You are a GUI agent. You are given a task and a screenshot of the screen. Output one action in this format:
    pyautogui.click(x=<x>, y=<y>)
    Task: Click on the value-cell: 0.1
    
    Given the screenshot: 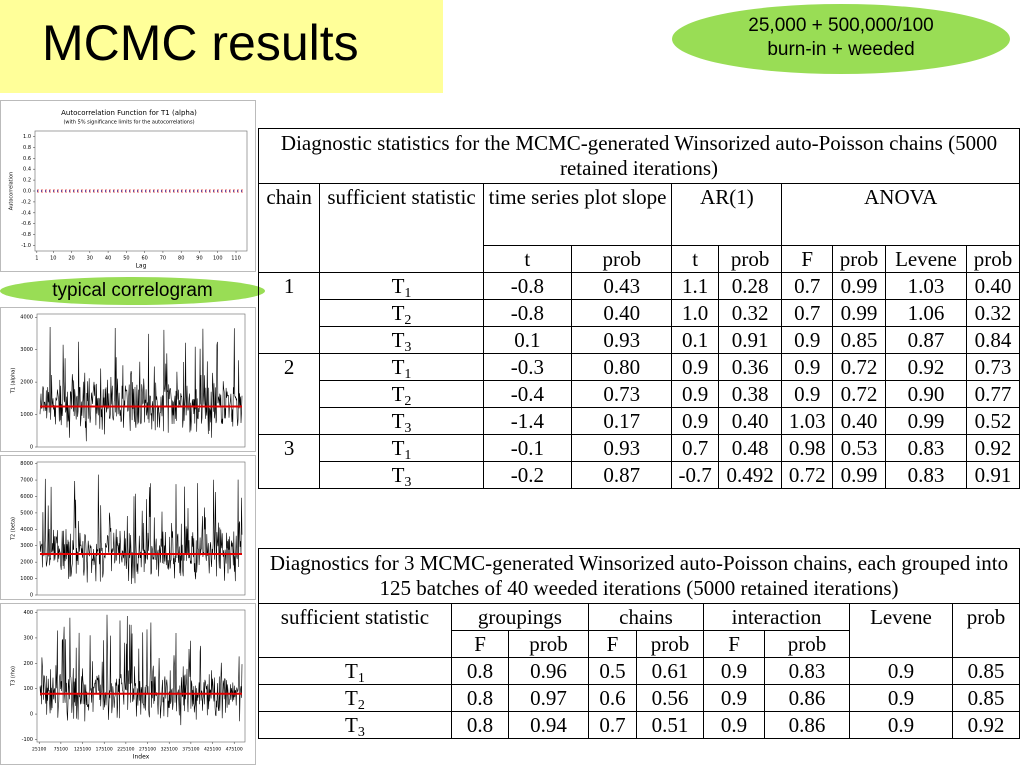 What is the action you would take?
    pyautogui.click(x=695, y=340)
    